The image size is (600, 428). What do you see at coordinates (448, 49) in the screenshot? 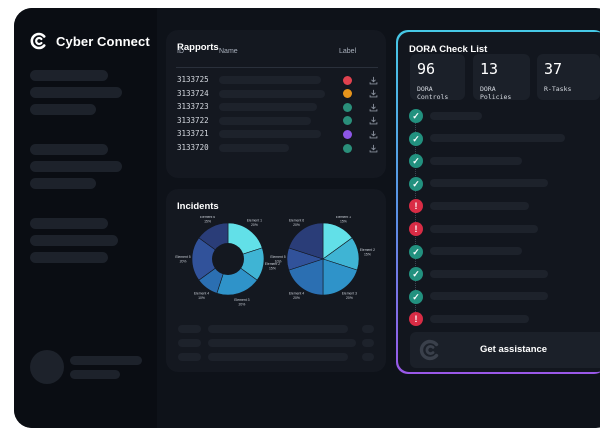
I see `dora-title: DORA Check List` at bounding box center [448, 49].